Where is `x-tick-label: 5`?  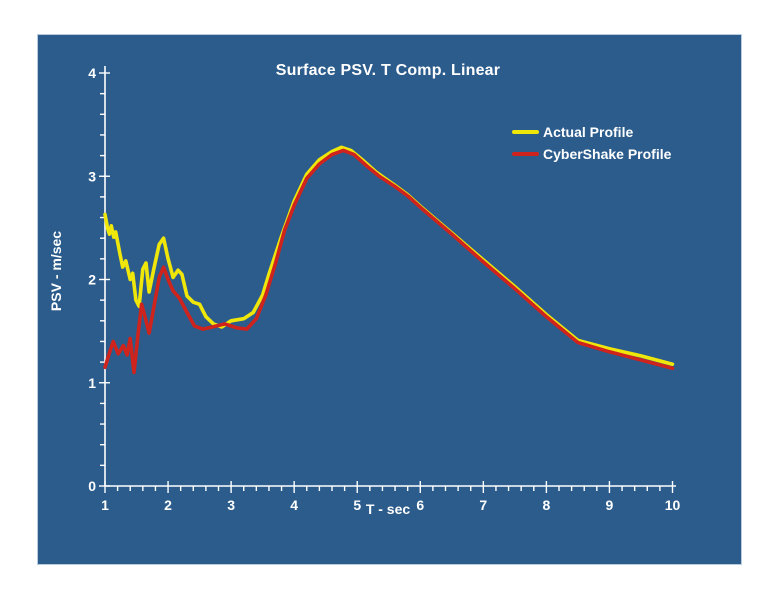
x-tick-label: 5 is located at coordinates (357, 505).